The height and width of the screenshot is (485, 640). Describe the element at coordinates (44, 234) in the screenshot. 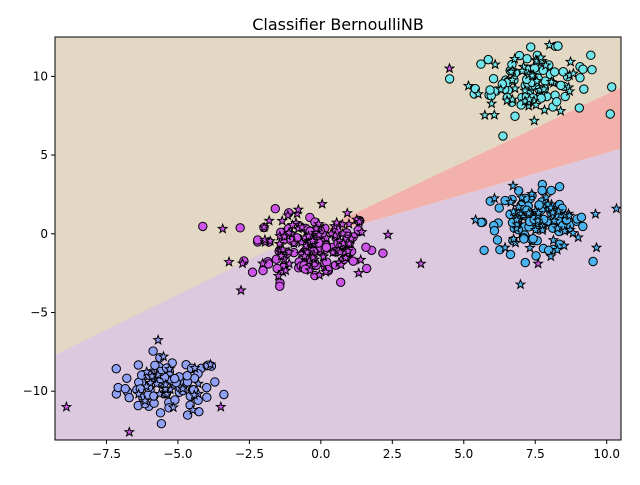

I see `y-tick-label: 0` at that location.